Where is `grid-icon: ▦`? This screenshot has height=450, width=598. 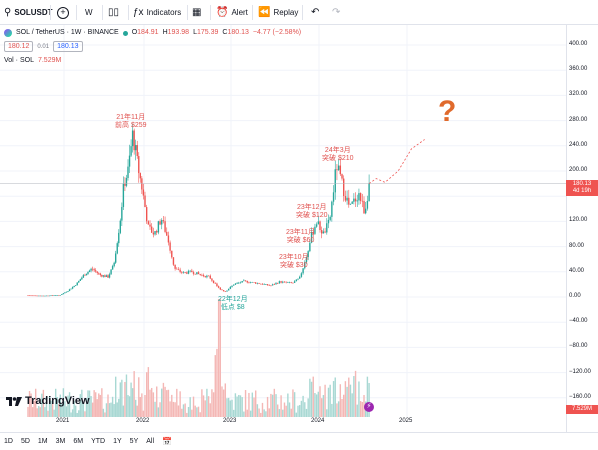
grid-icon: ▦ is located at coordinates (197, 12).